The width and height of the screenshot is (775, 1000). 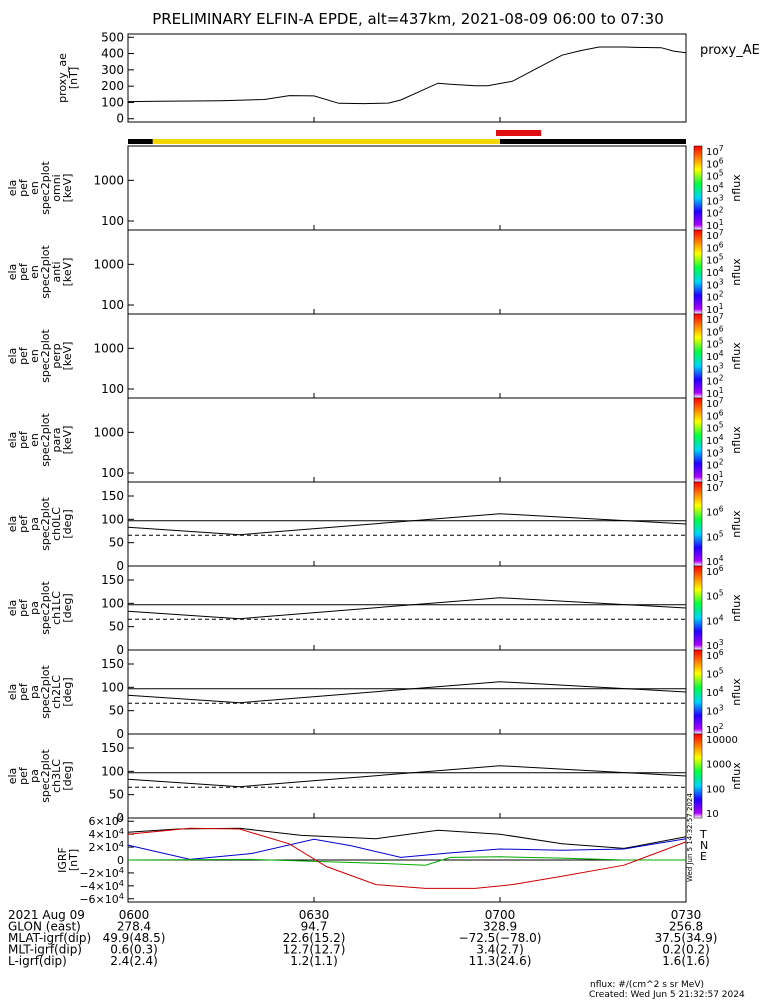 I want to click on ephem-cell: 278.4, so click(x=134, y=927).